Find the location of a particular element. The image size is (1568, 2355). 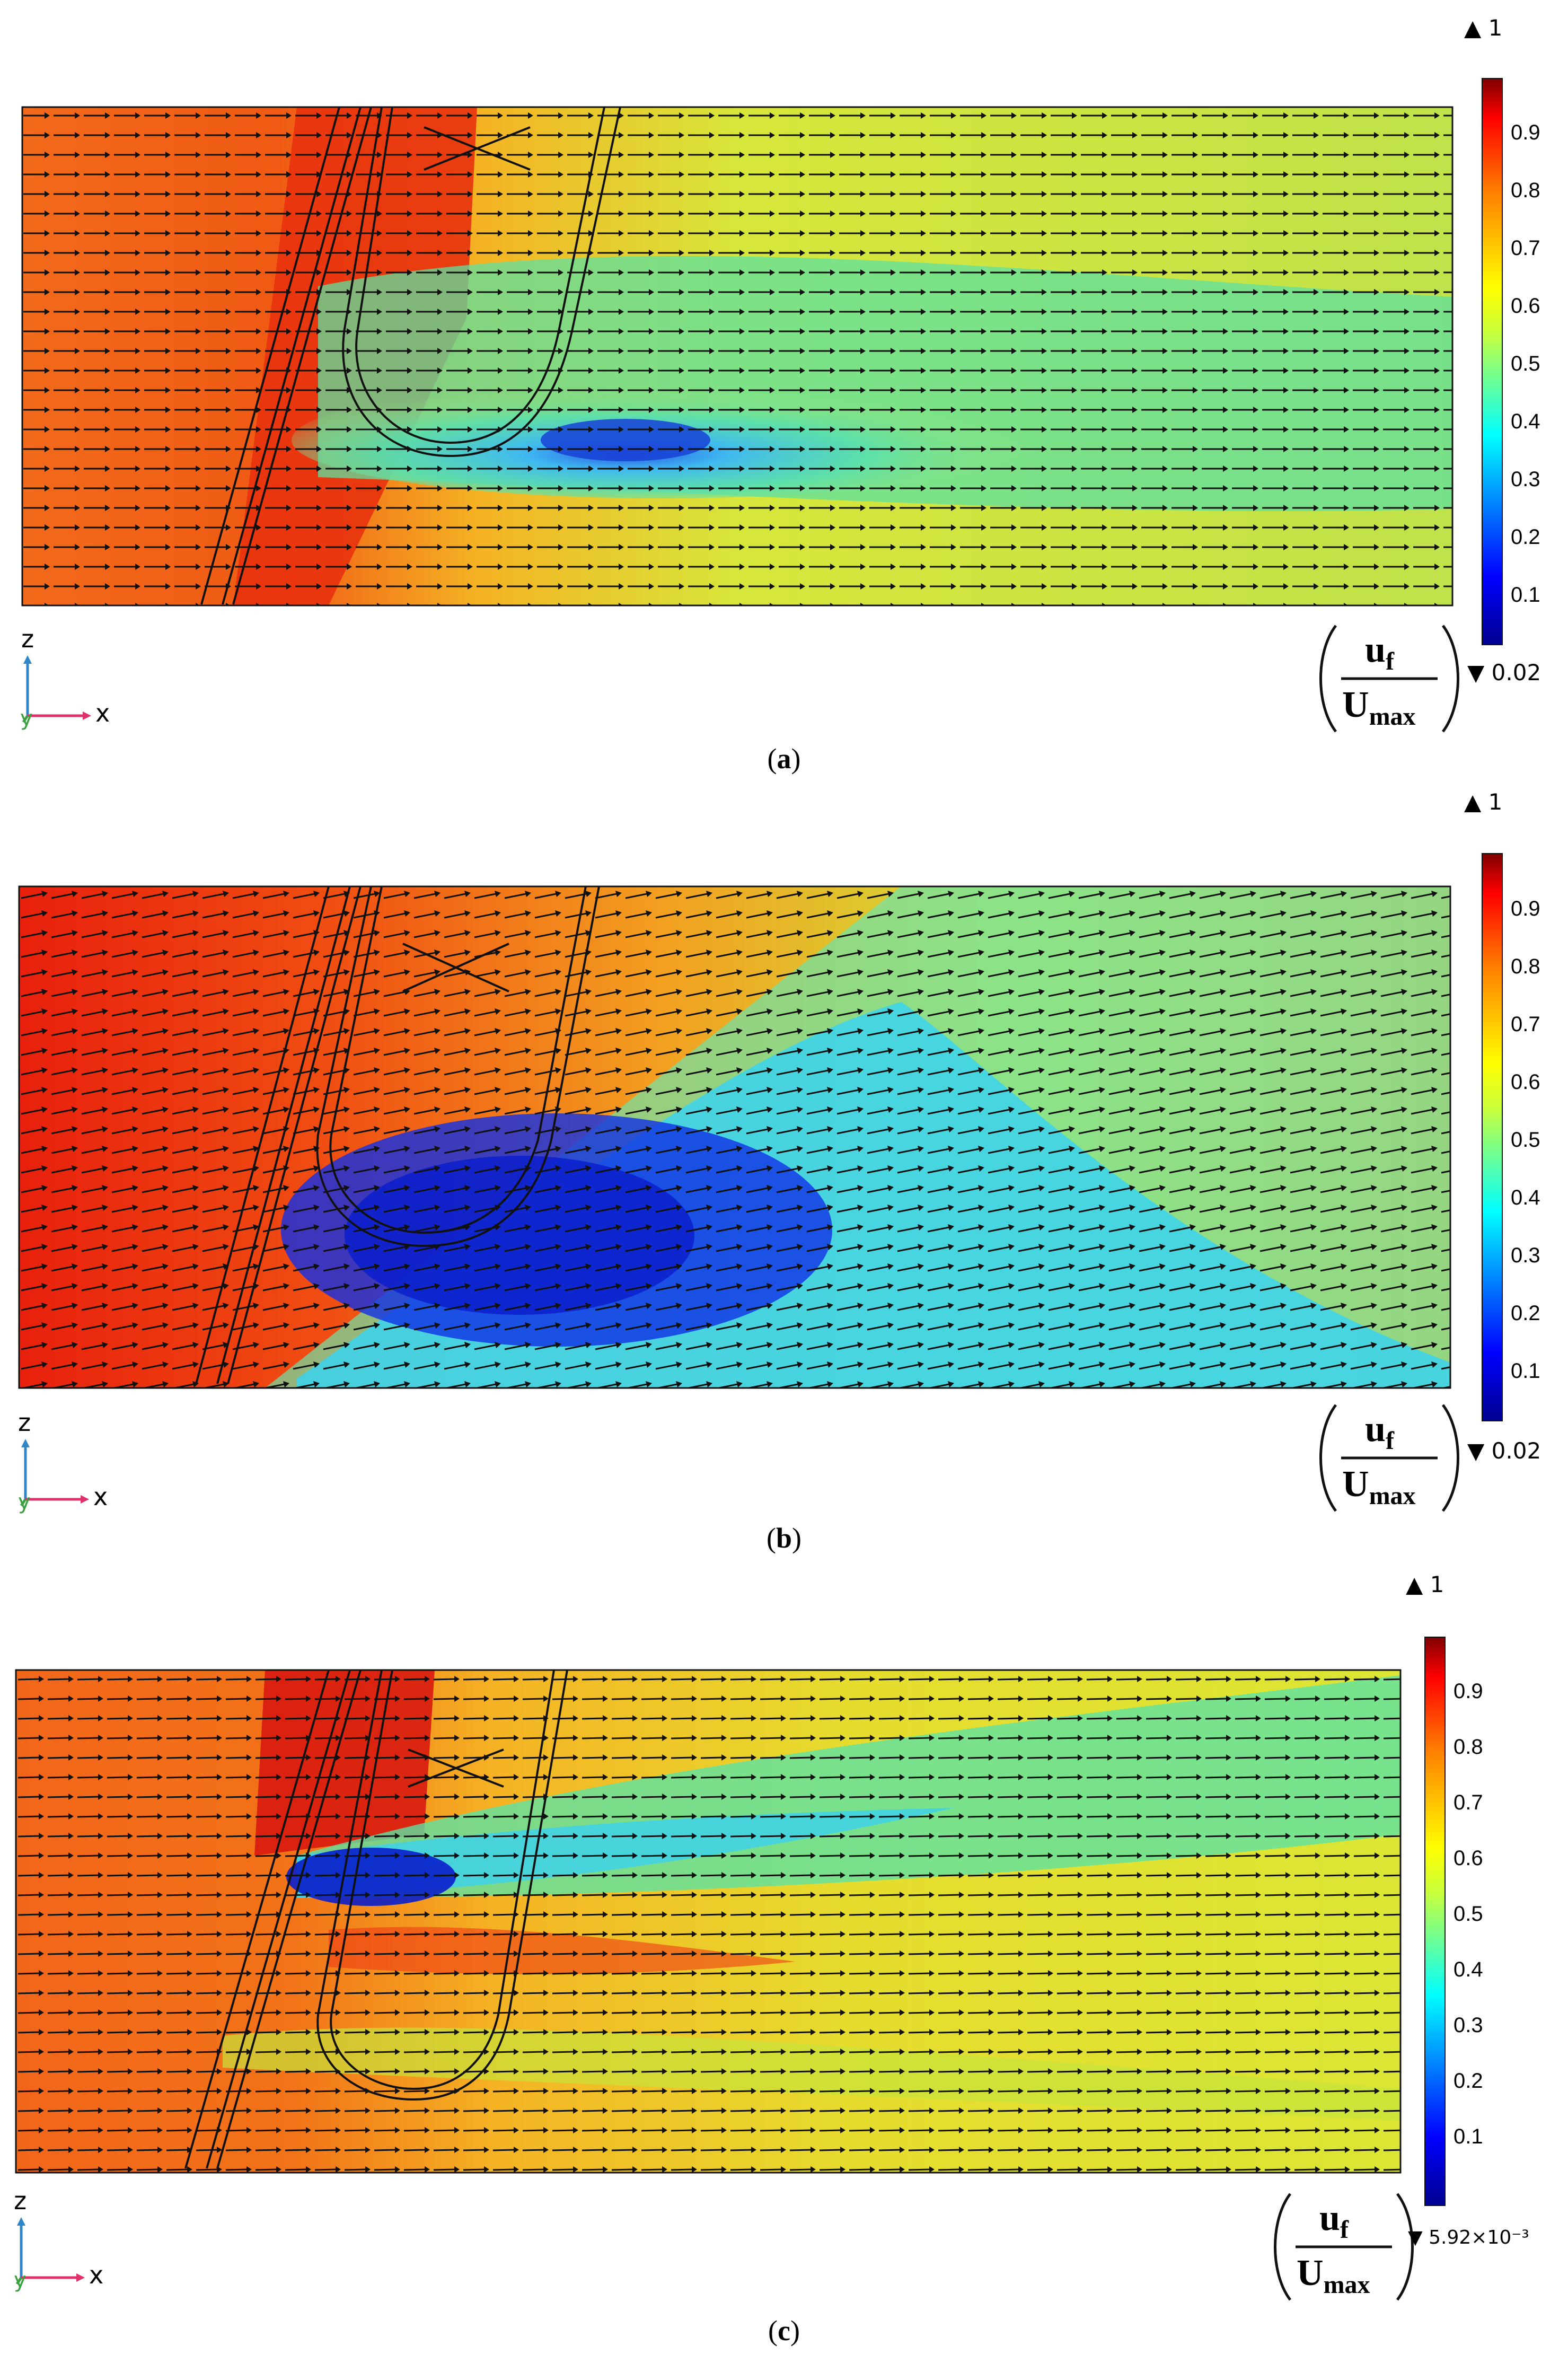

panel-b-numerator: uf is located at coordinates (1379, 1431).